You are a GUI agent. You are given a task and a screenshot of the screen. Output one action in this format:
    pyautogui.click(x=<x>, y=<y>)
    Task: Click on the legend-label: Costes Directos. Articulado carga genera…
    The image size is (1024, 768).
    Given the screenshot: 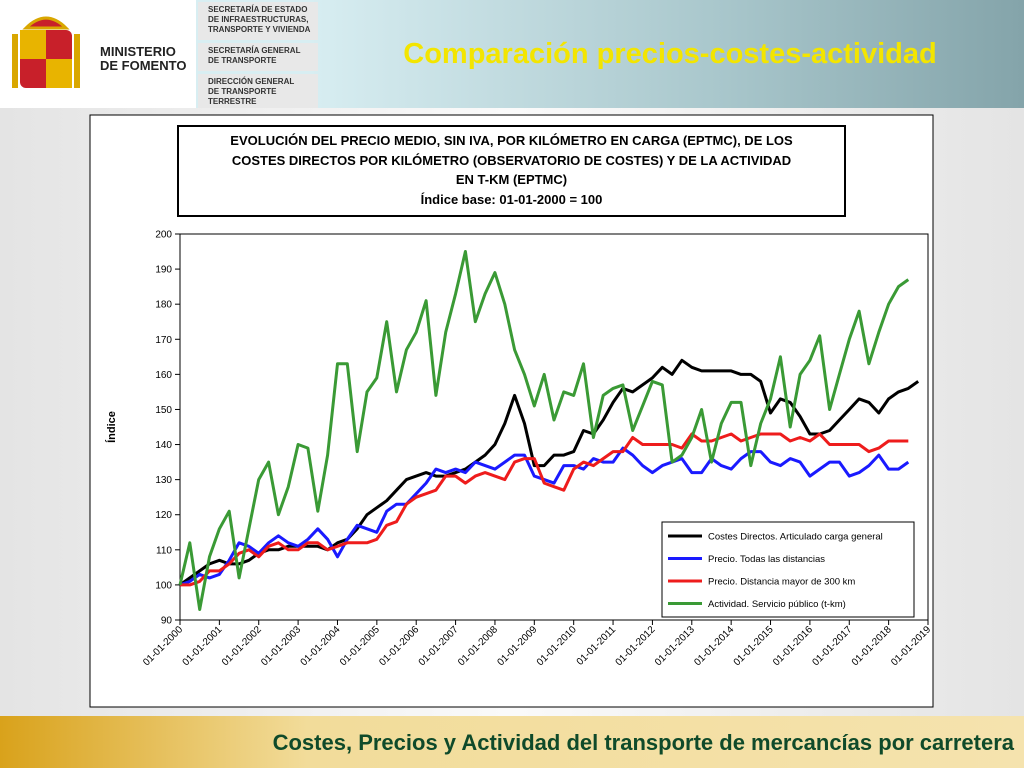 What is the action you would take?
    pyautogui.click(x=795, y=537)
    